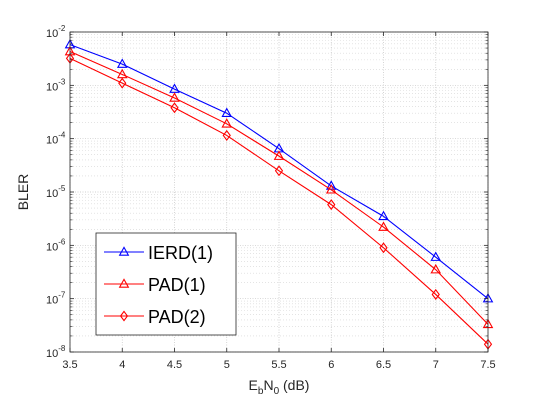 The height and width of the screenshot is (405, 540). I want to click on legend-label: IERD(1), so click(180, 253).